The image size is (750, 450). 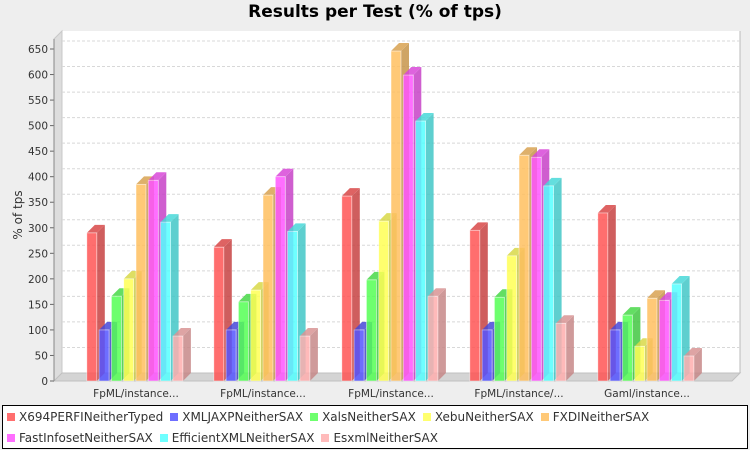 I want to click on y-tick-label: 550, so click(x=38, y=101).